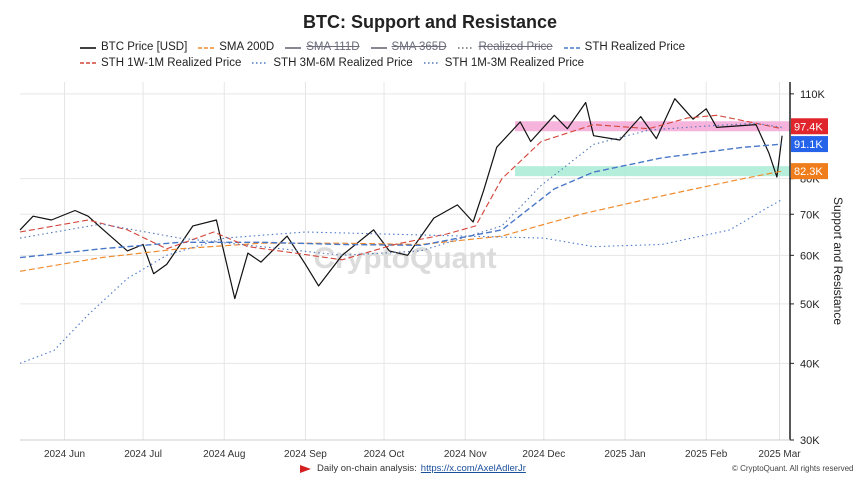 Image resolution: width=860 pixels, height=484 pixels. I want to click on legend-label: Realized Price, so click(515, 47).